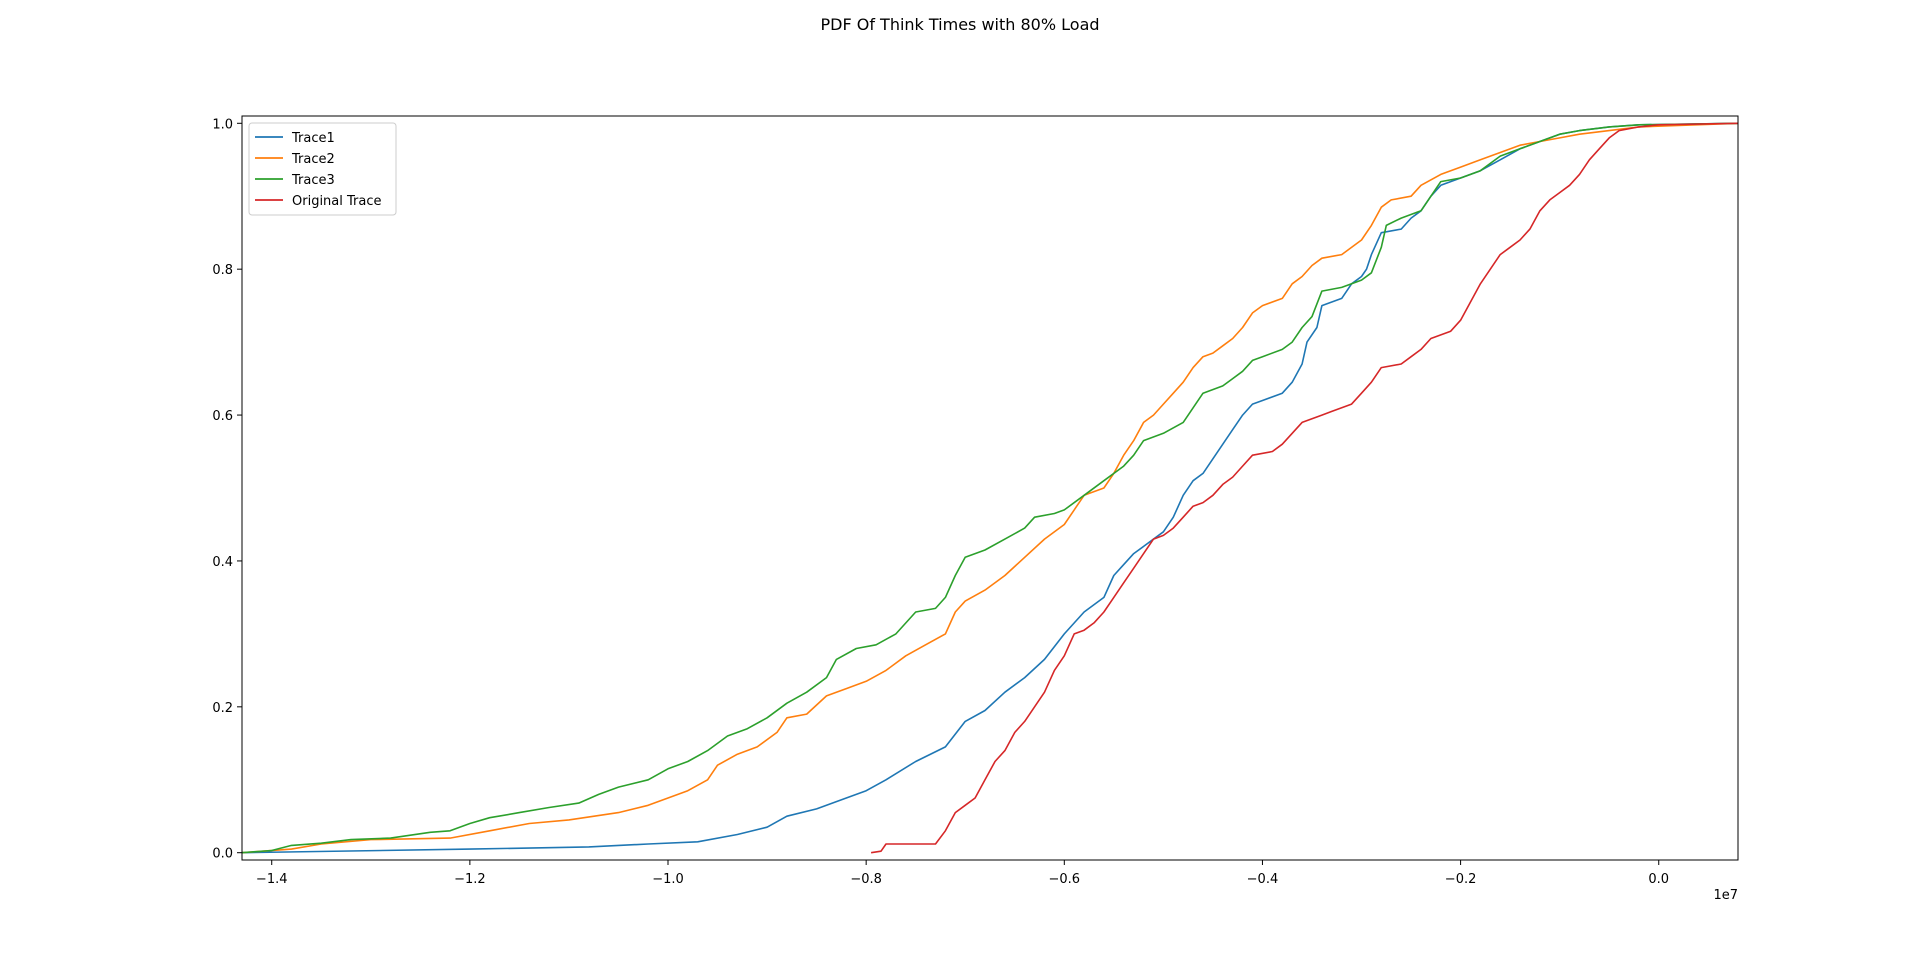 The image size is (1920, 961). I want to click on legend-label: Original Trace, so click(337, 201).